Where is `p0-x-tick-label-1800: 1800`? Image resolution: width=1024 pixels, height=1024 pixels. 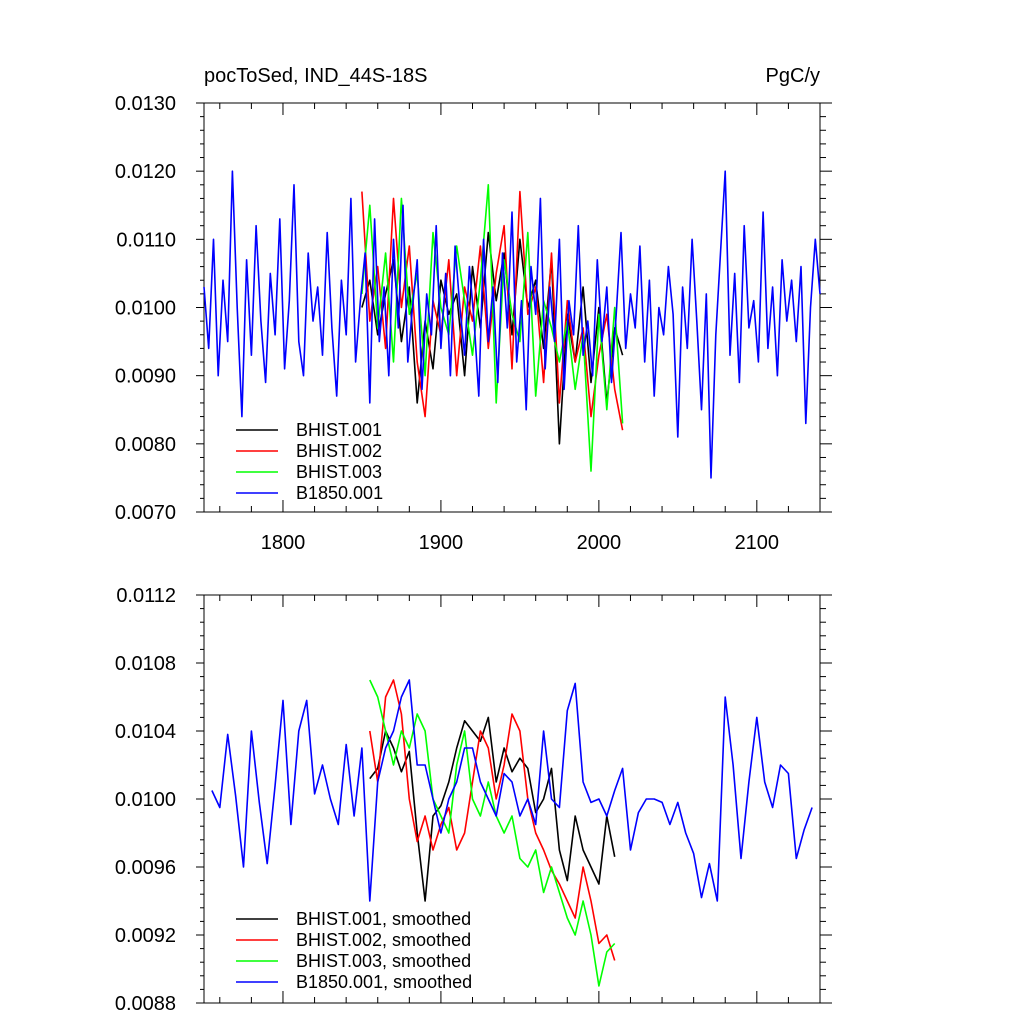 p0-x-tick-label-1800: 1800 is located at coordinates (283, 543).